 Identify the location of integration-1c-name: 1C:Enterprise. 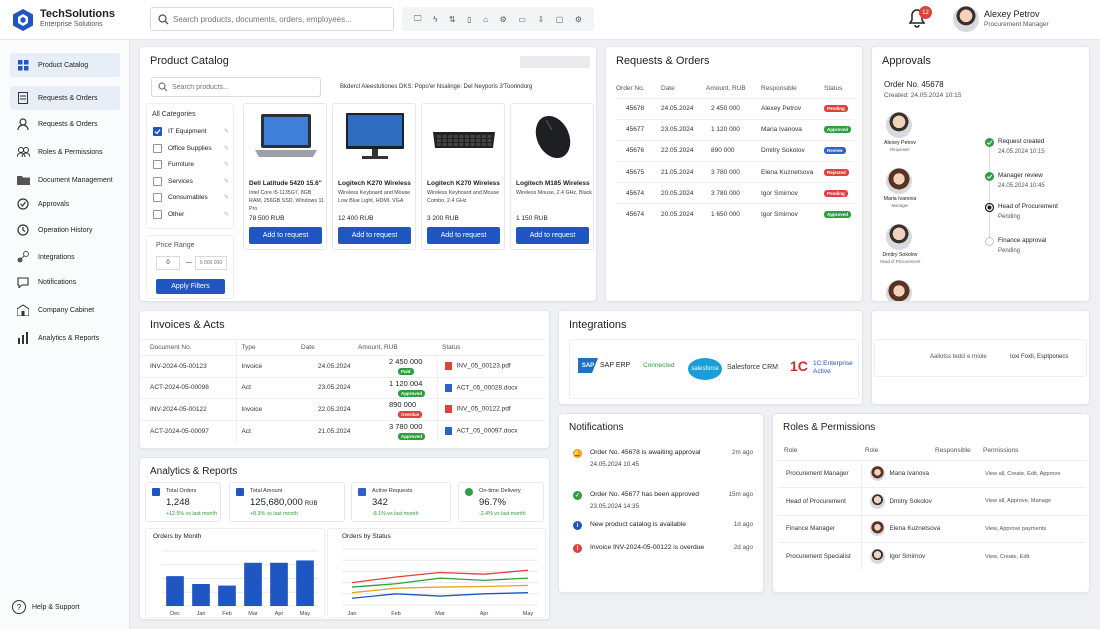
(833, 363).